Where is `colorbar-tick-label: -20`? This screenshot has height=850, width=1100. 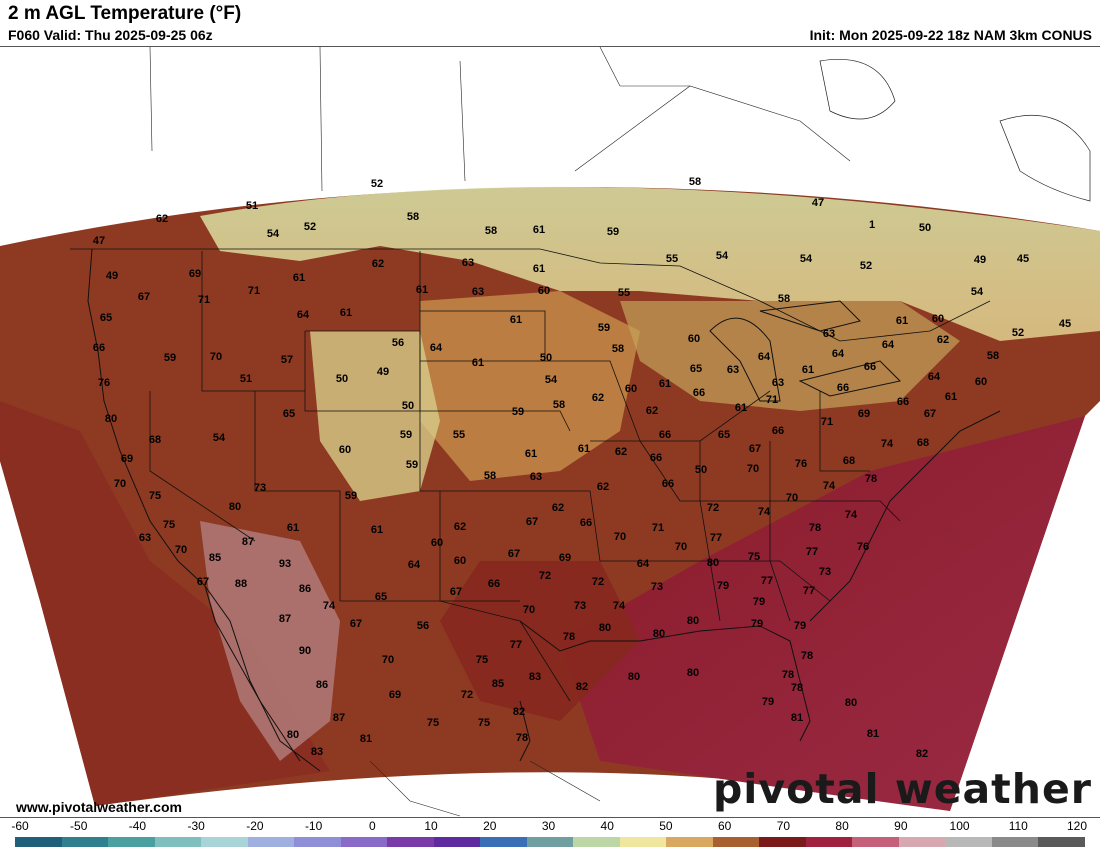
colorbar-tick-label: -20 is located at coordinates (255, 826).